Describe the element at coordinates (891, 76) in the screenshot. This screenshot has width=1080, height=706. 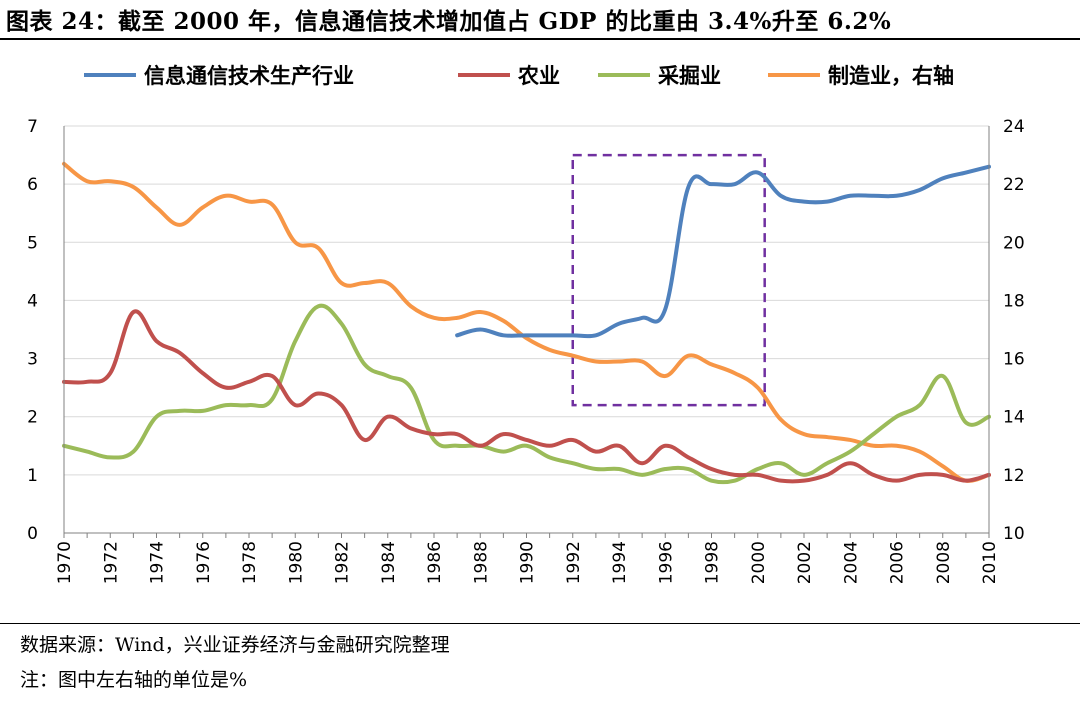
I see `legend-label-manufacturing: 制造业，右轴` at that location.